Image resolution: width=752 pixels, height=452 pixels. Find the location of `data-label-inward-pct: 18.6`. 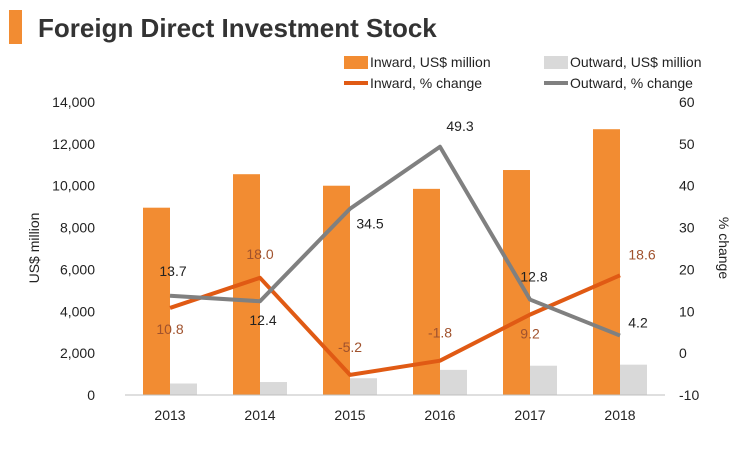

data-label-inward-pct: 18.6 is located at coordinates (641, 254).